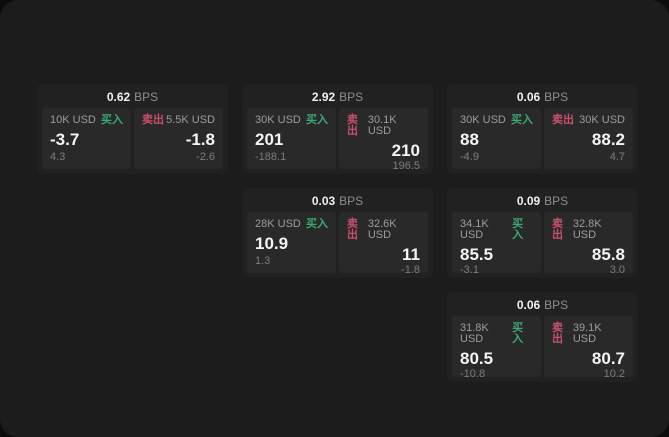  I want to click on sell-price: 85.8, so click(608, 254).